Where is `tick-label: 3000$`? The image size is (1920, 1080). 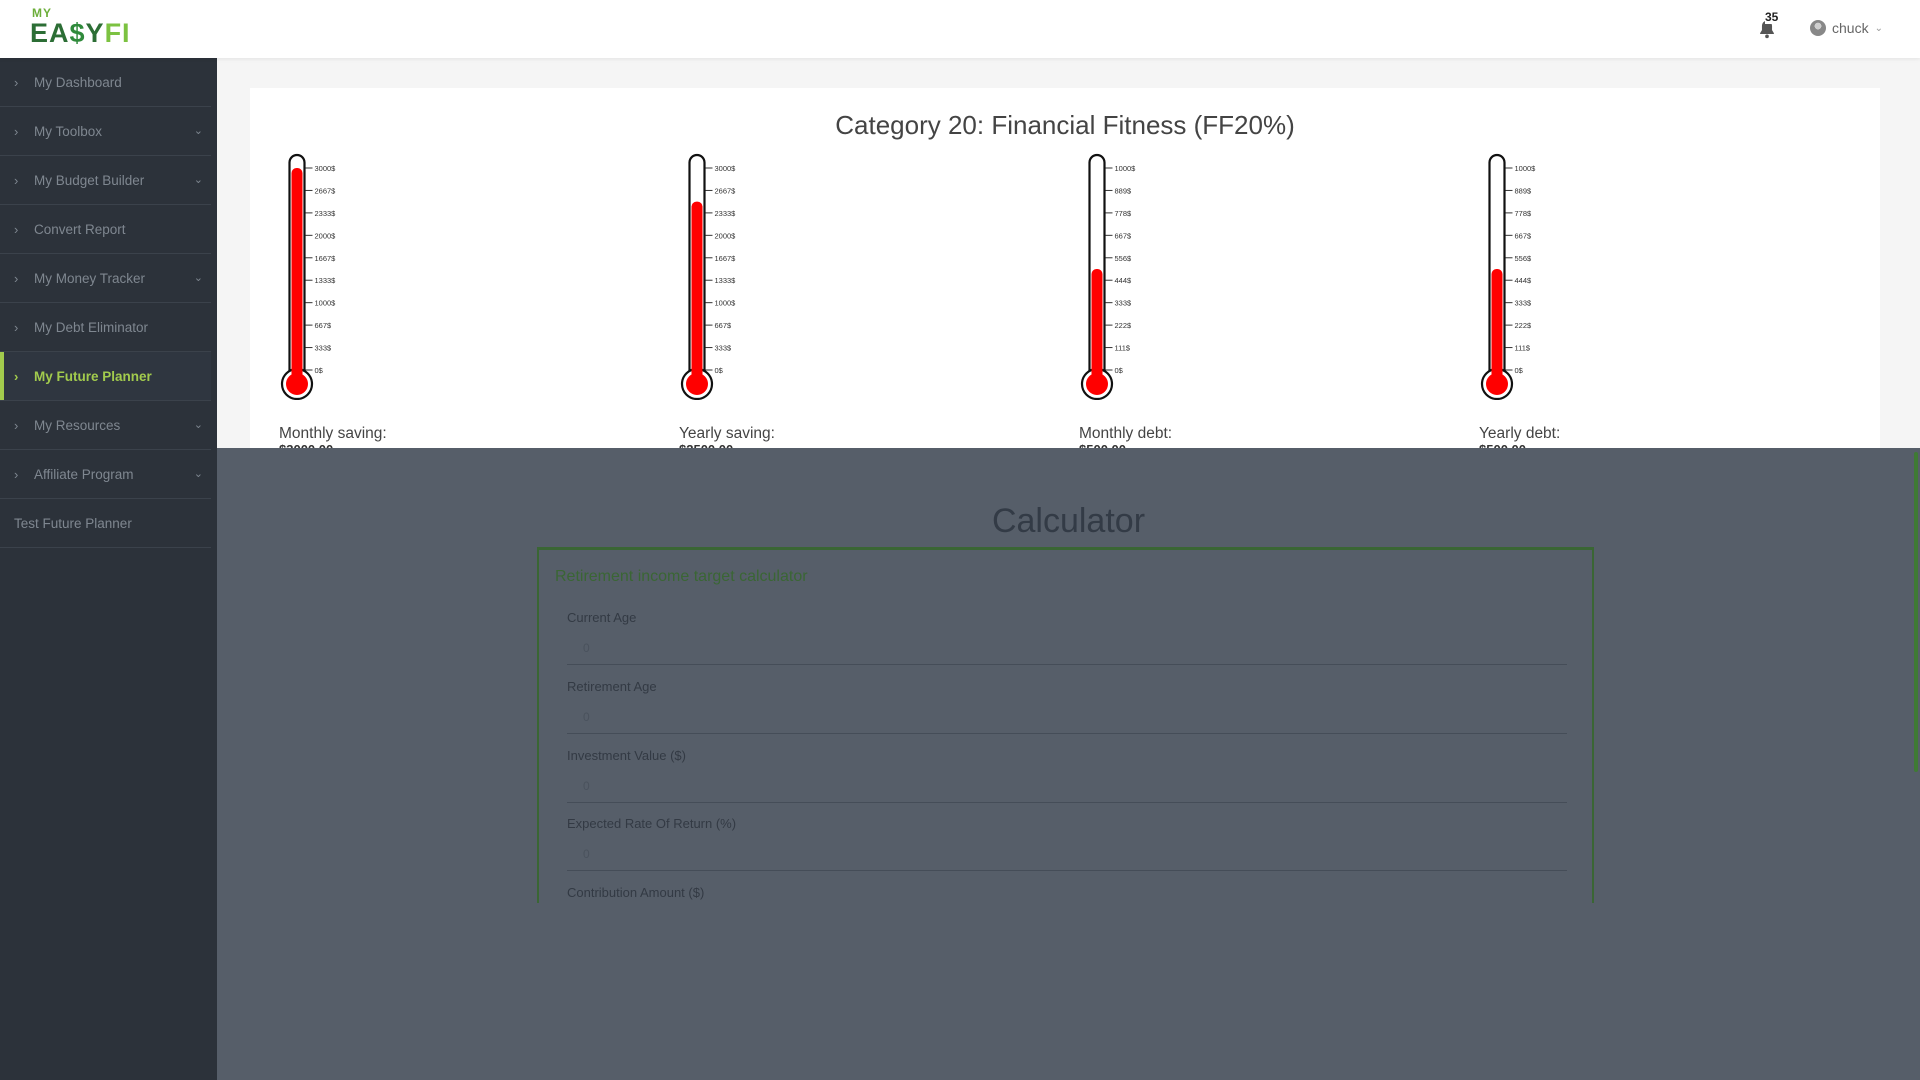
tick-label: 3000$ is located at coordinates (326, 168).